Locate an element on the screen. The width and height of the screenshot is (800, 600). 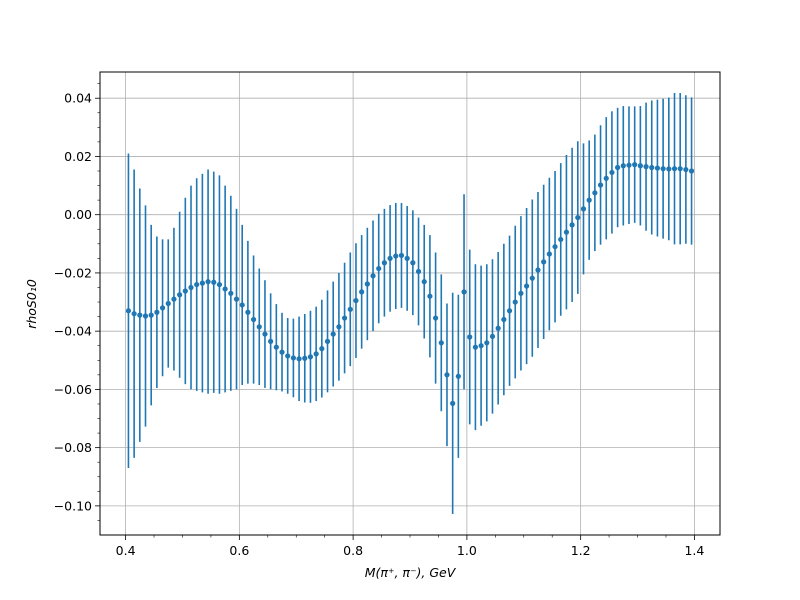
x-tick-label: 0.8 is located at coordinates (353, 550).